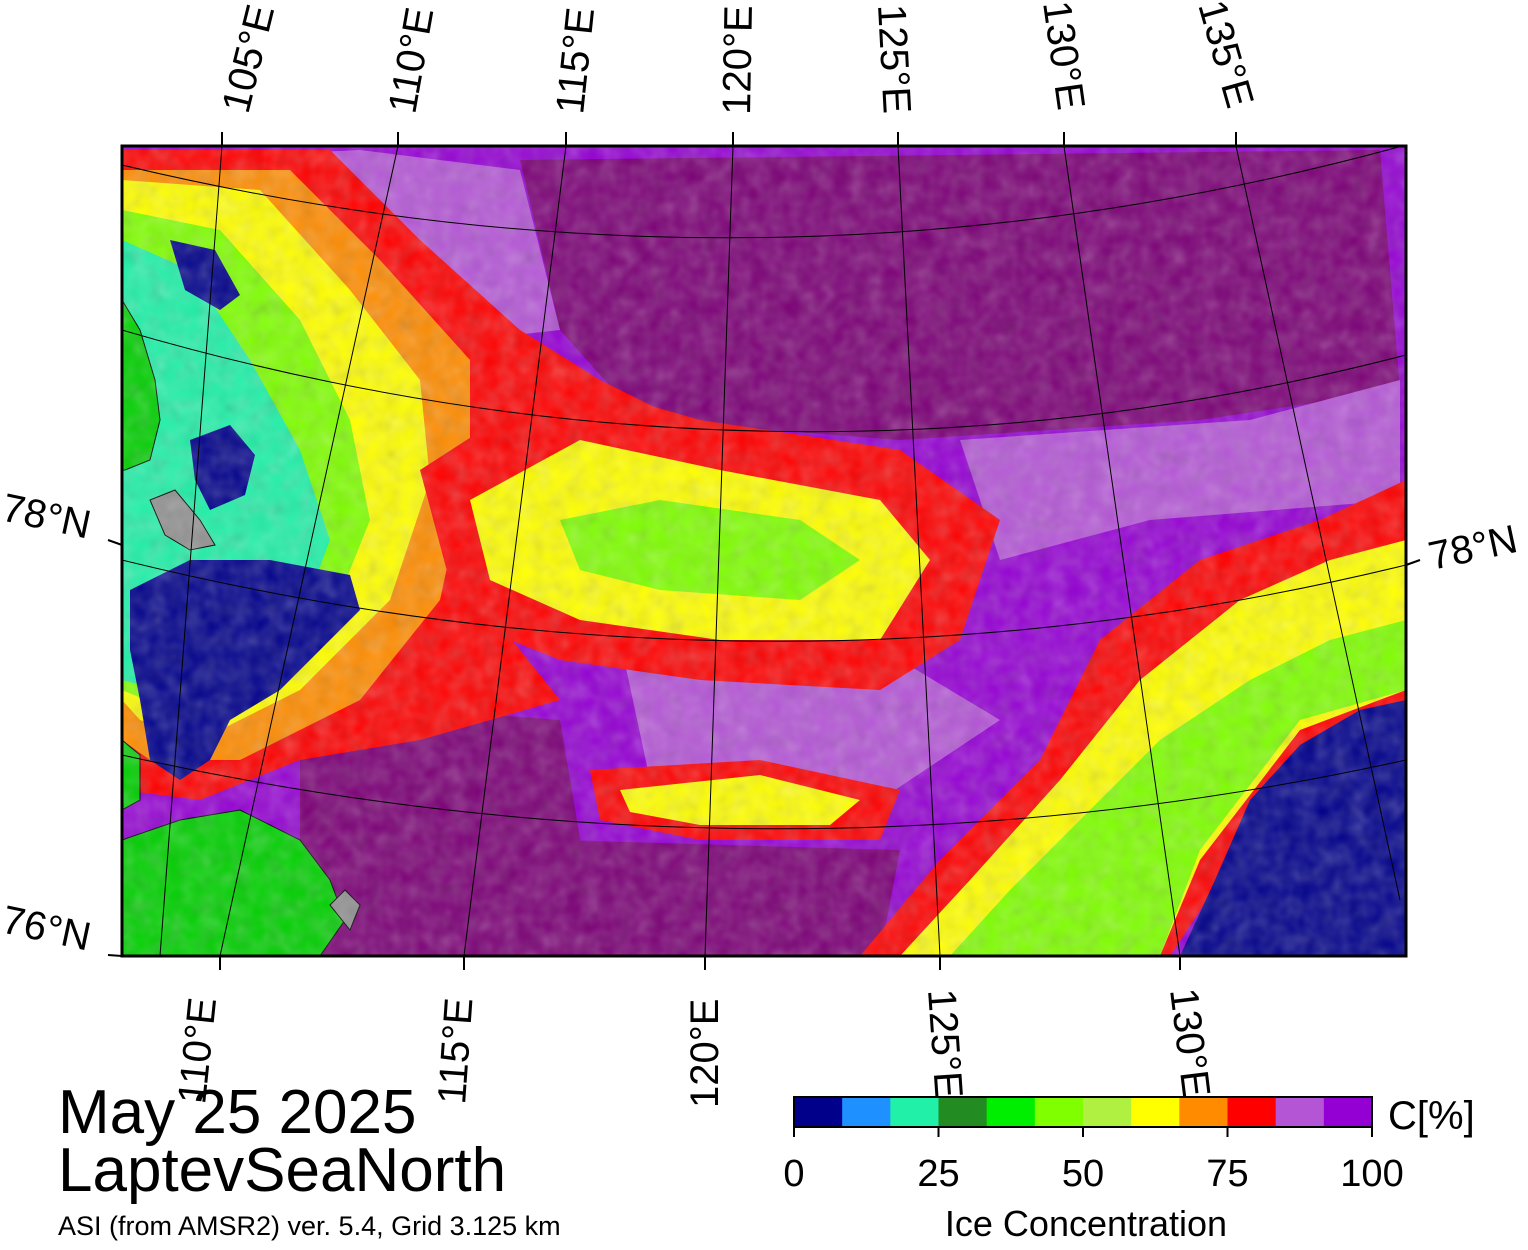  What do you see at coordinates (1227, 1174) in the screenshot?
I see `colorbar-tick-label: 75` at bounding box center [1227, 1174].